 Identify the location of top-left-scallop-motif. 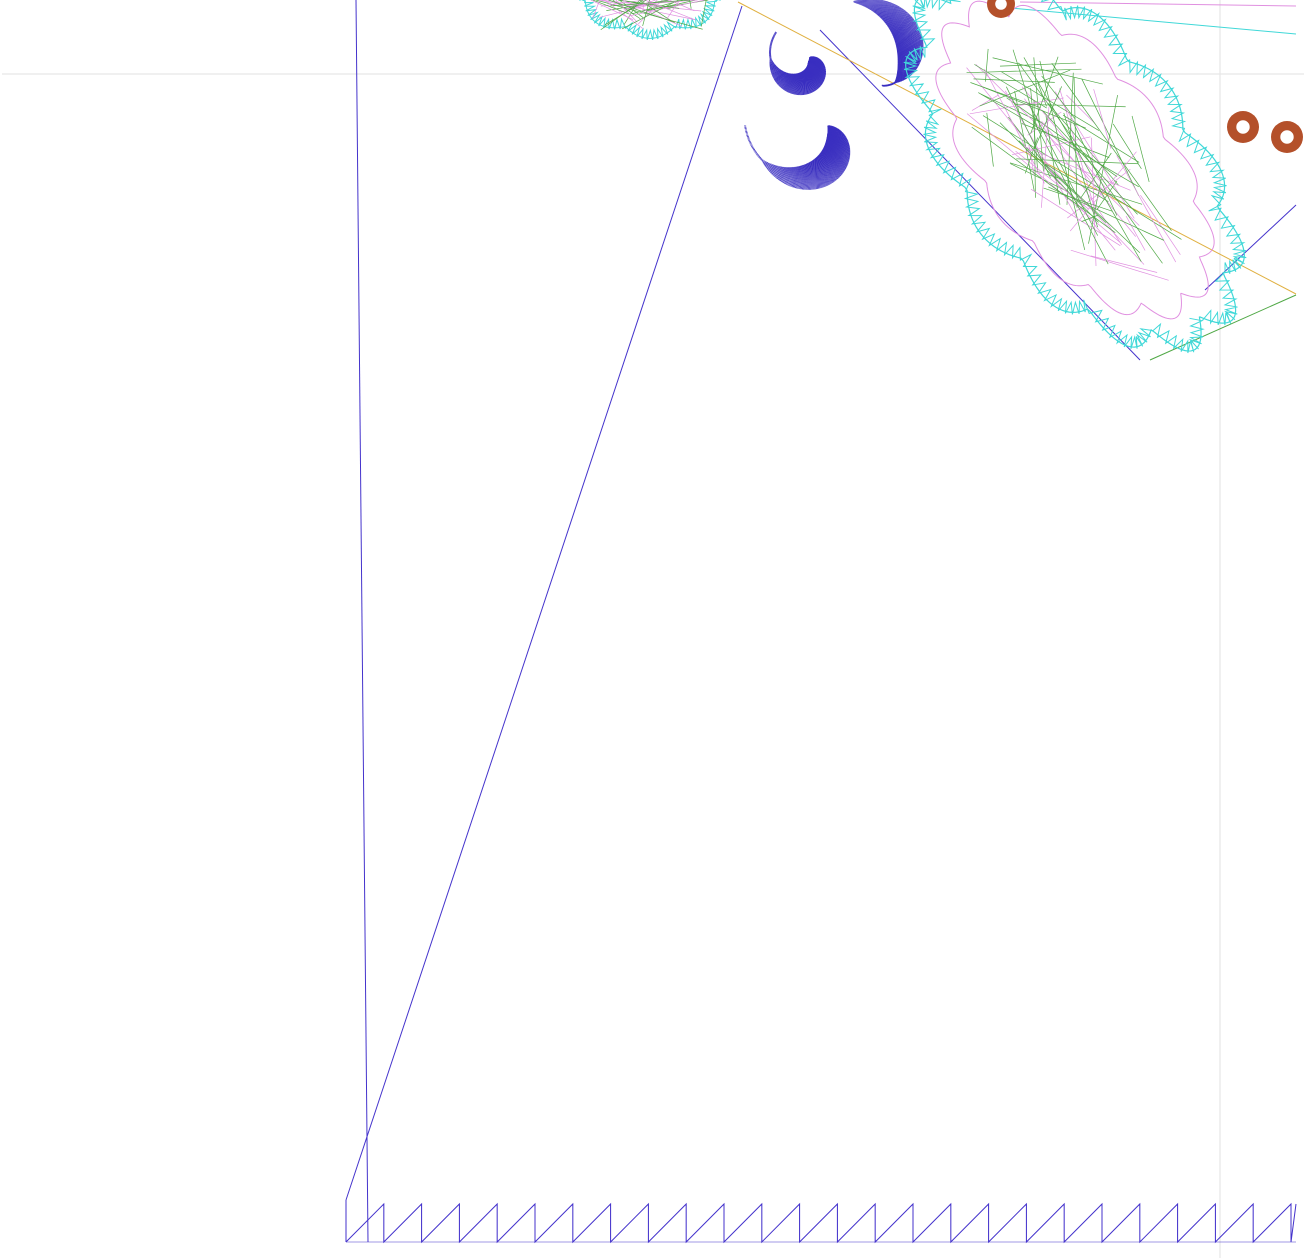
(650, 20).